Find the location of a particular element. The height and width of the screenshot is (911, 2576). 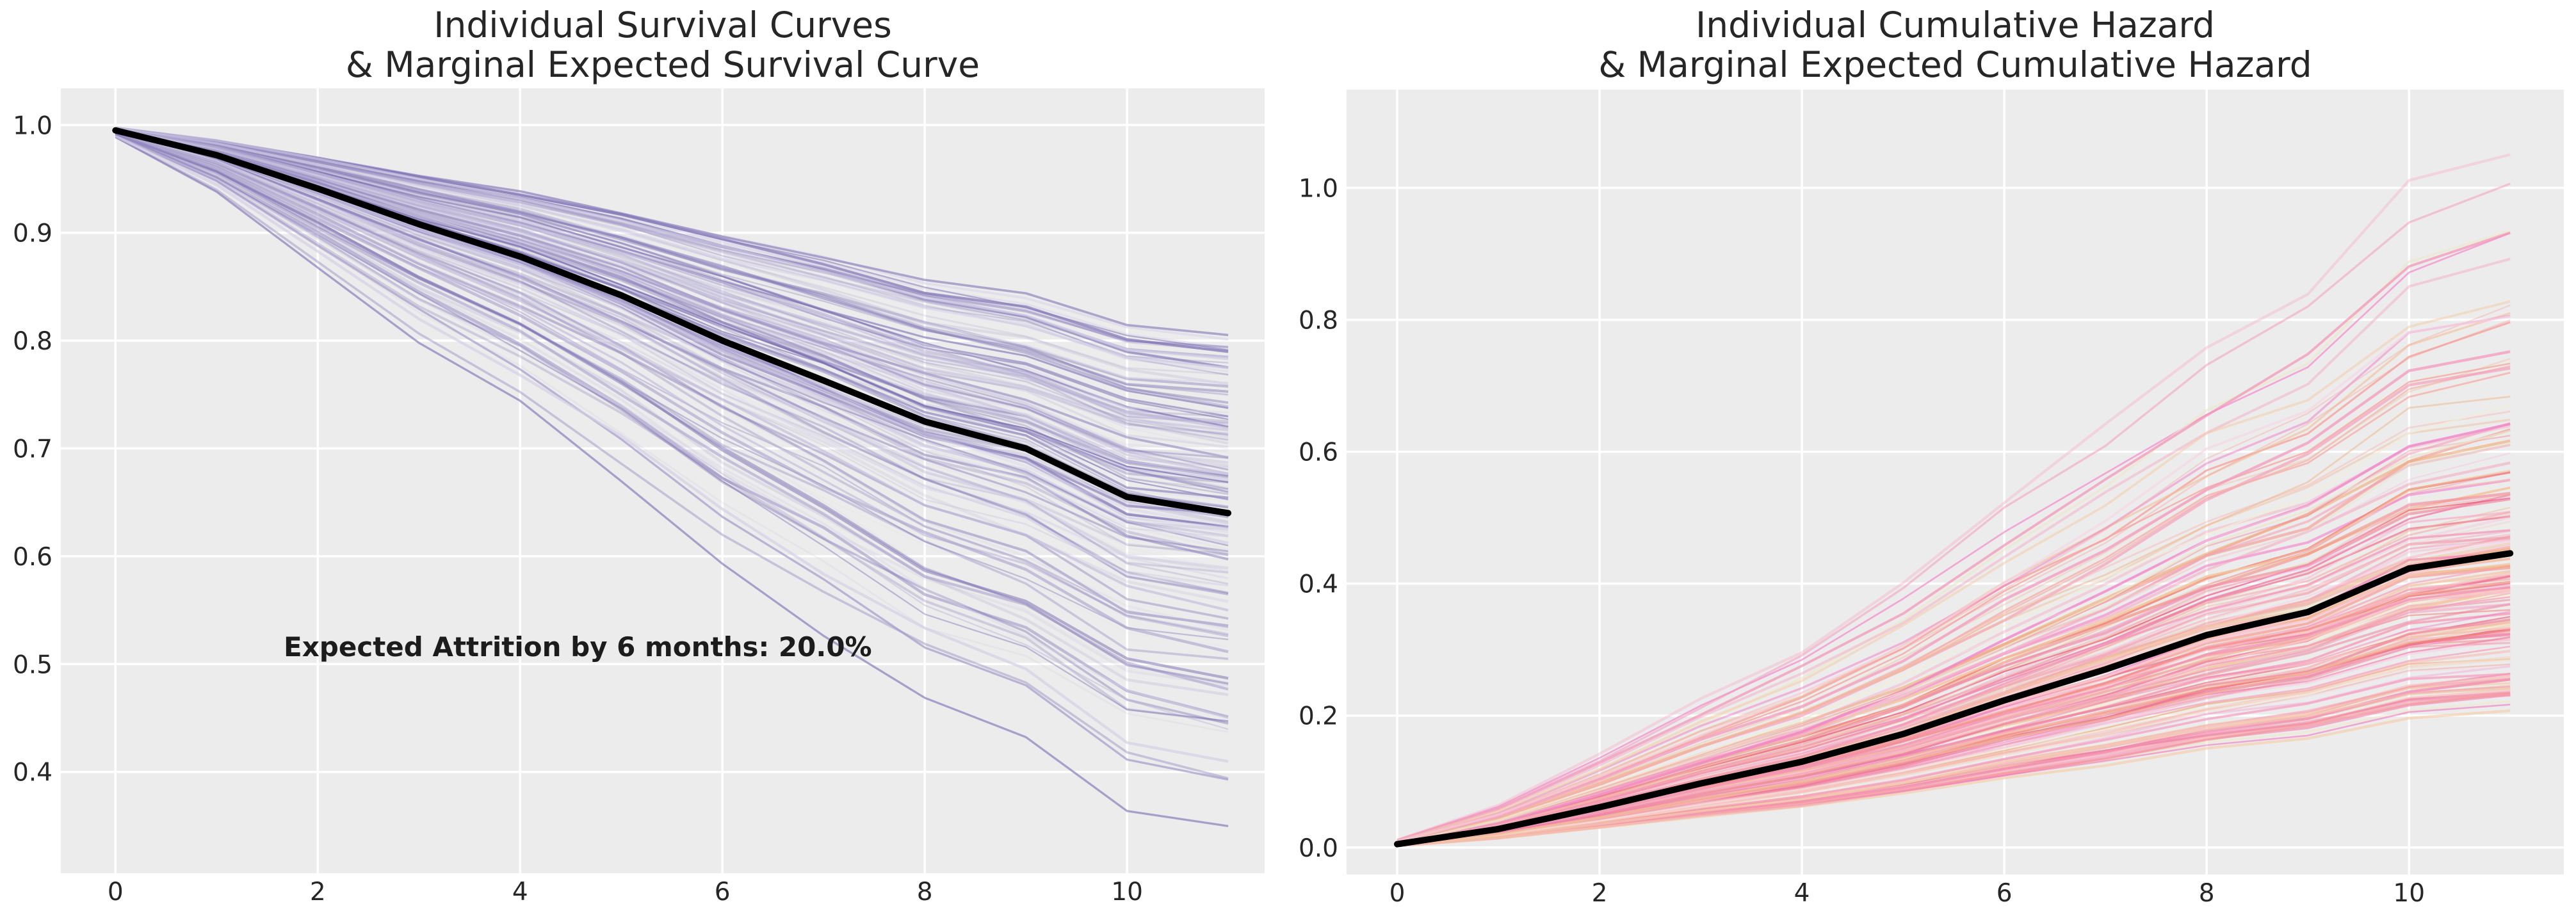

survival-y-tick-label: 0.6 is located at coordinates (33, 557).